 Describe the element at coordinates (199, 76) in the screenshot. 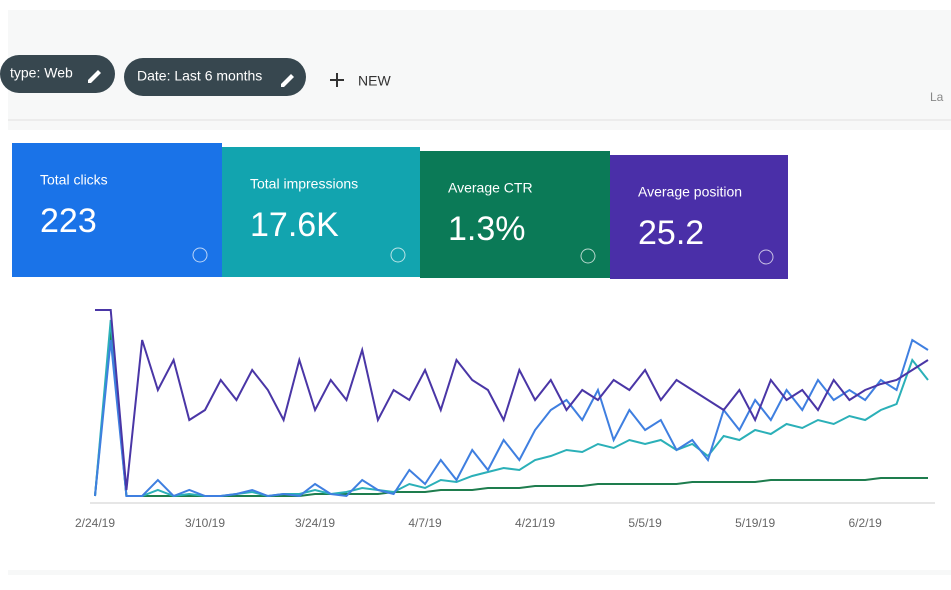

I see `chip-label: Date: Last 6 months` at that location.